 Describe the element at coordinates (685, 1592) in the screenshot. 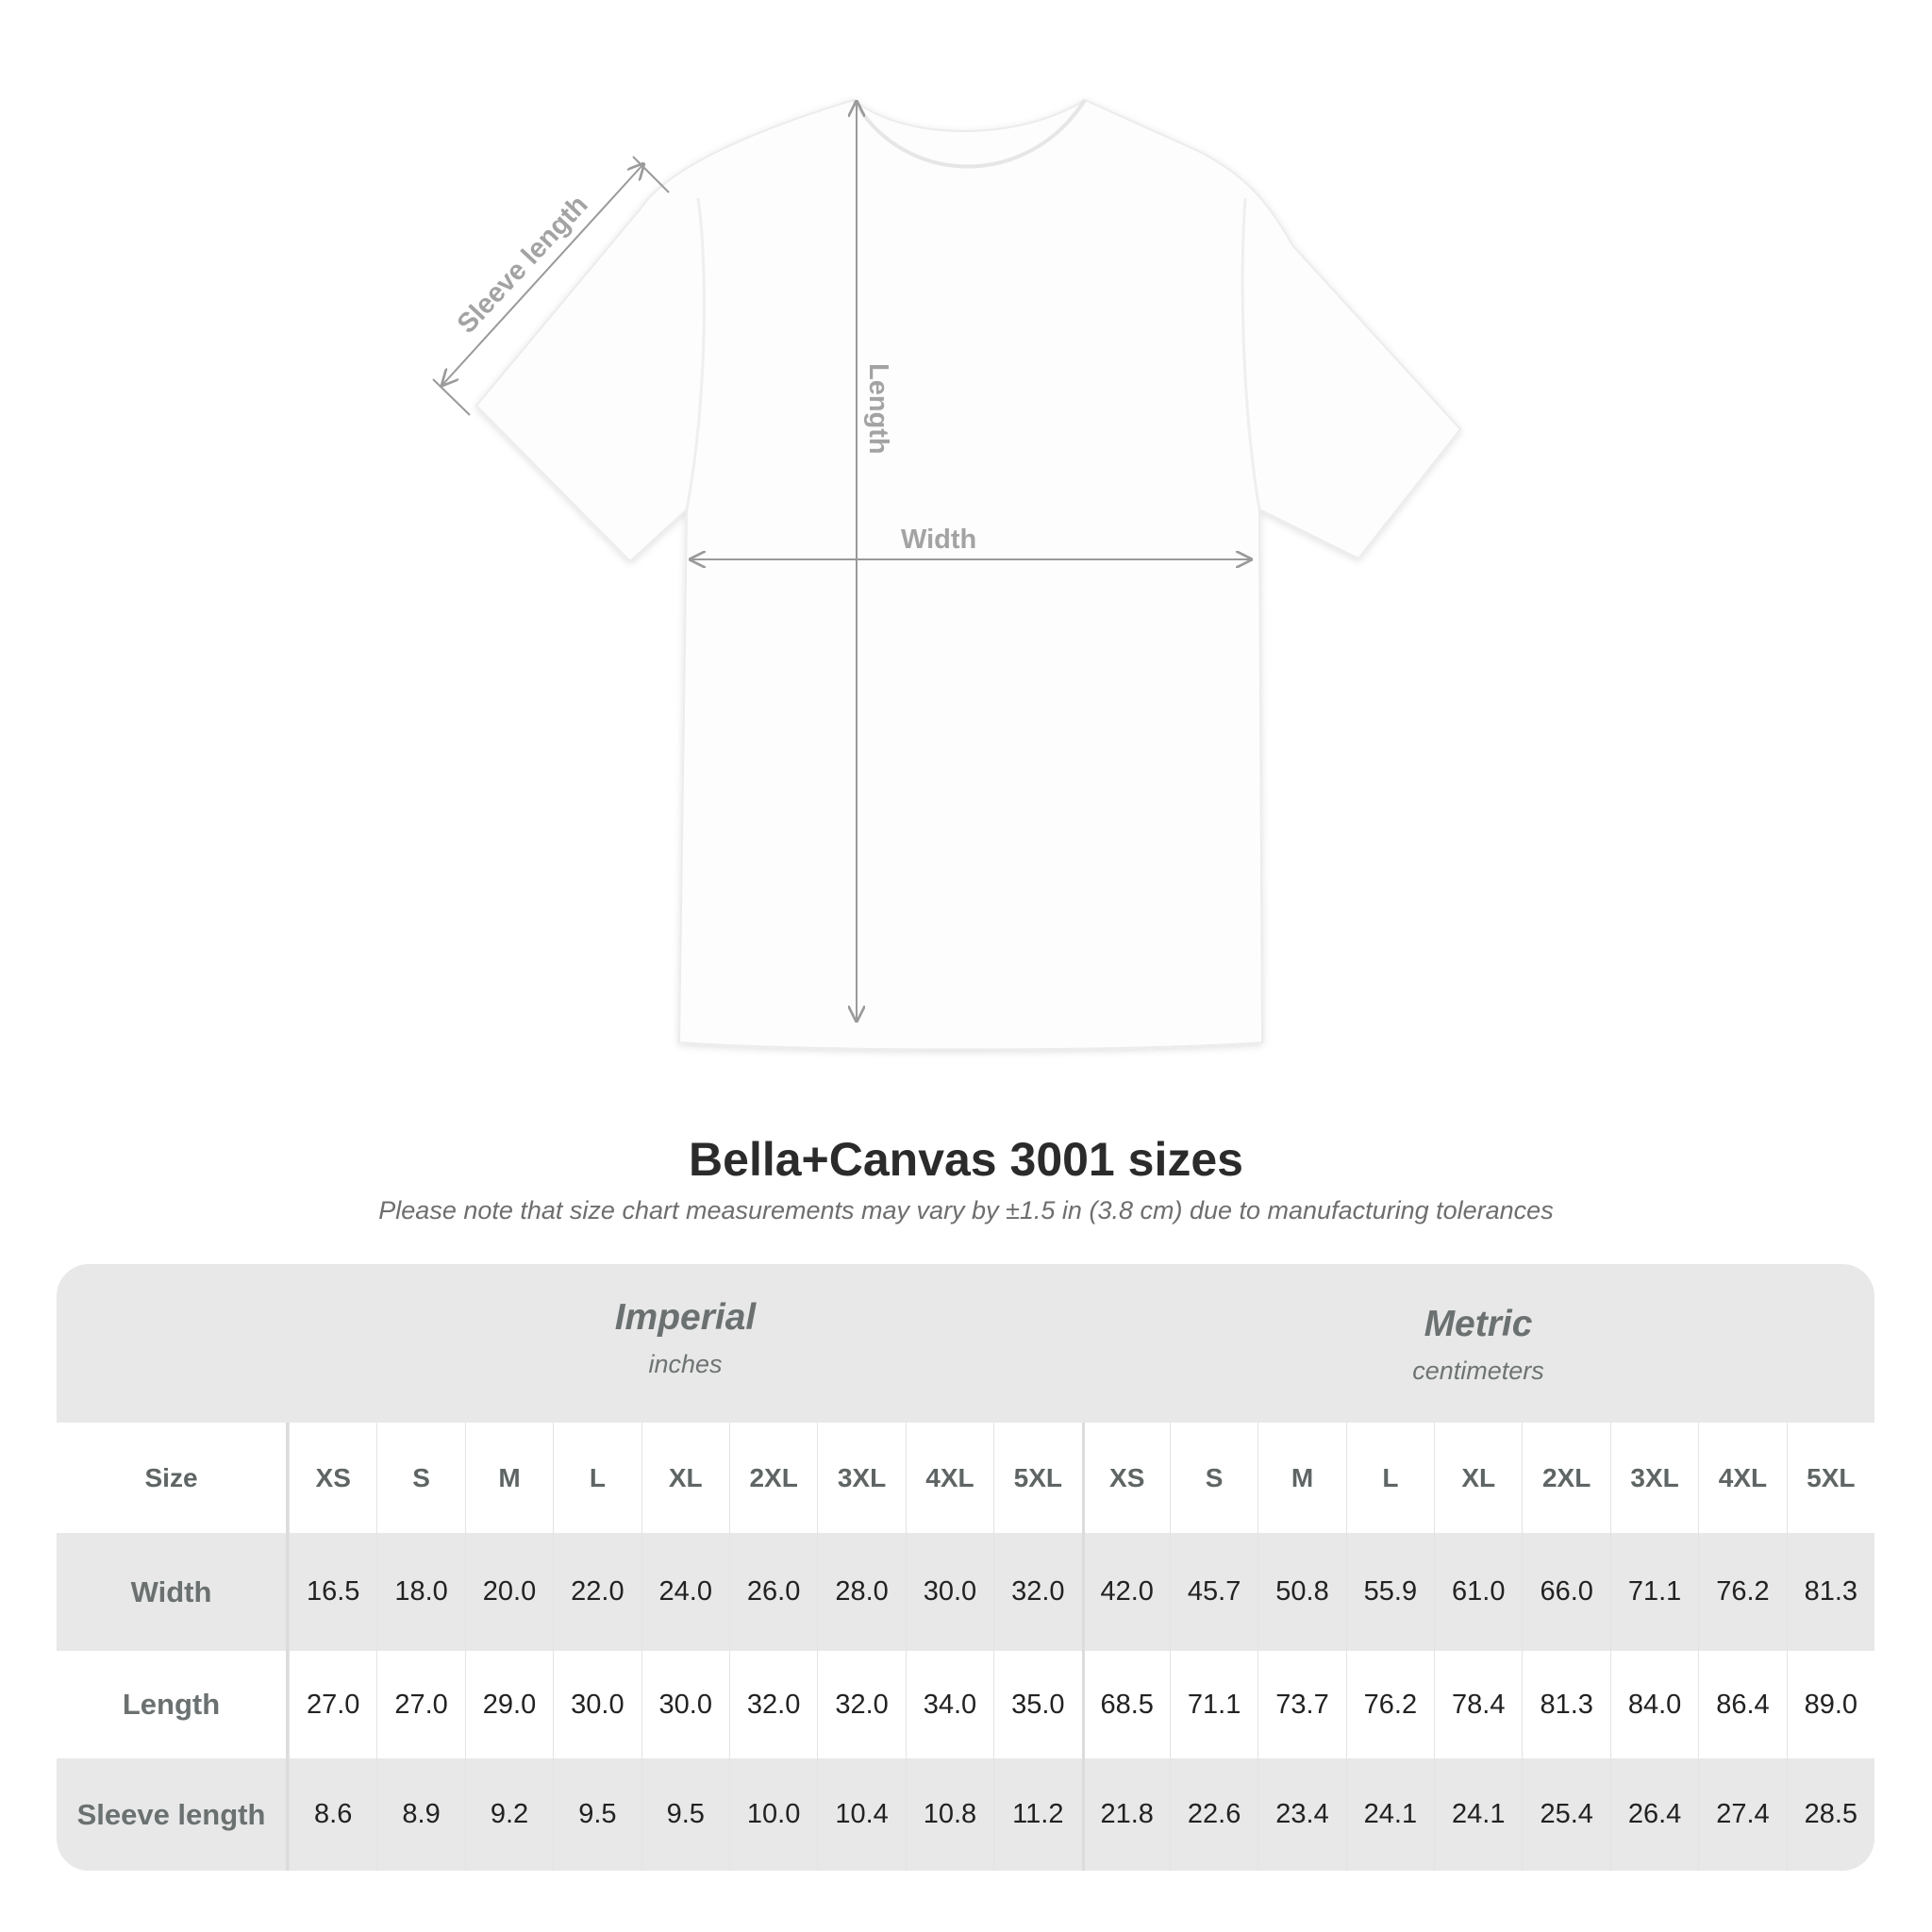

I see `imperial-value-cell: 24.0` at that location.